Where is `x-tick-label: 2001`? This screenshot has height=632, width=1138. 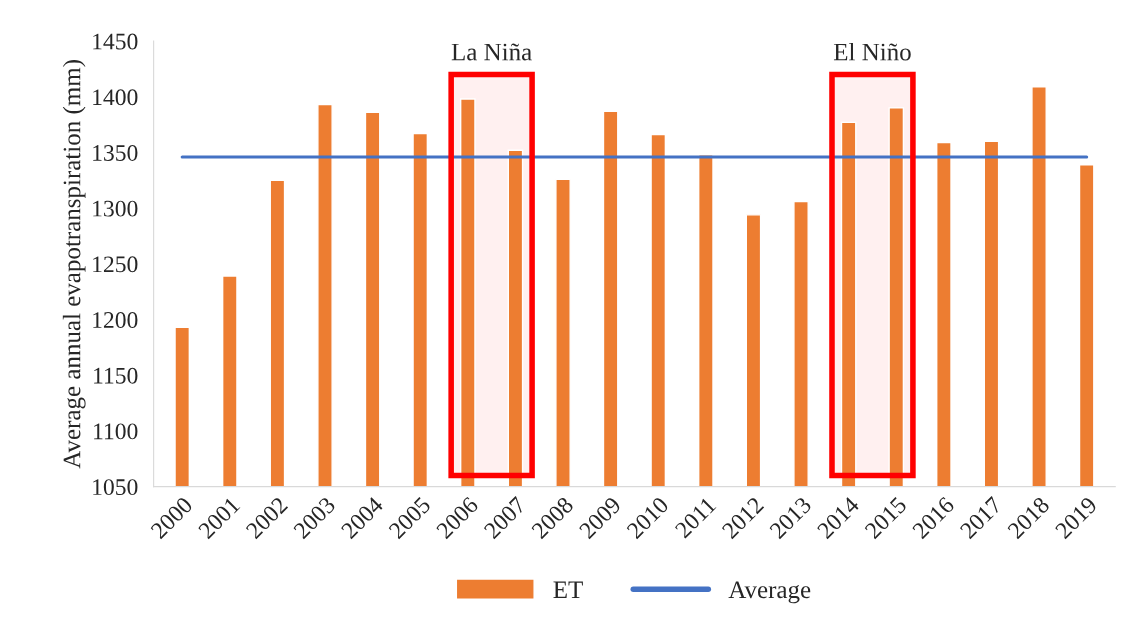
x-tick-label: 2001 is located at coordinates (219, 518).